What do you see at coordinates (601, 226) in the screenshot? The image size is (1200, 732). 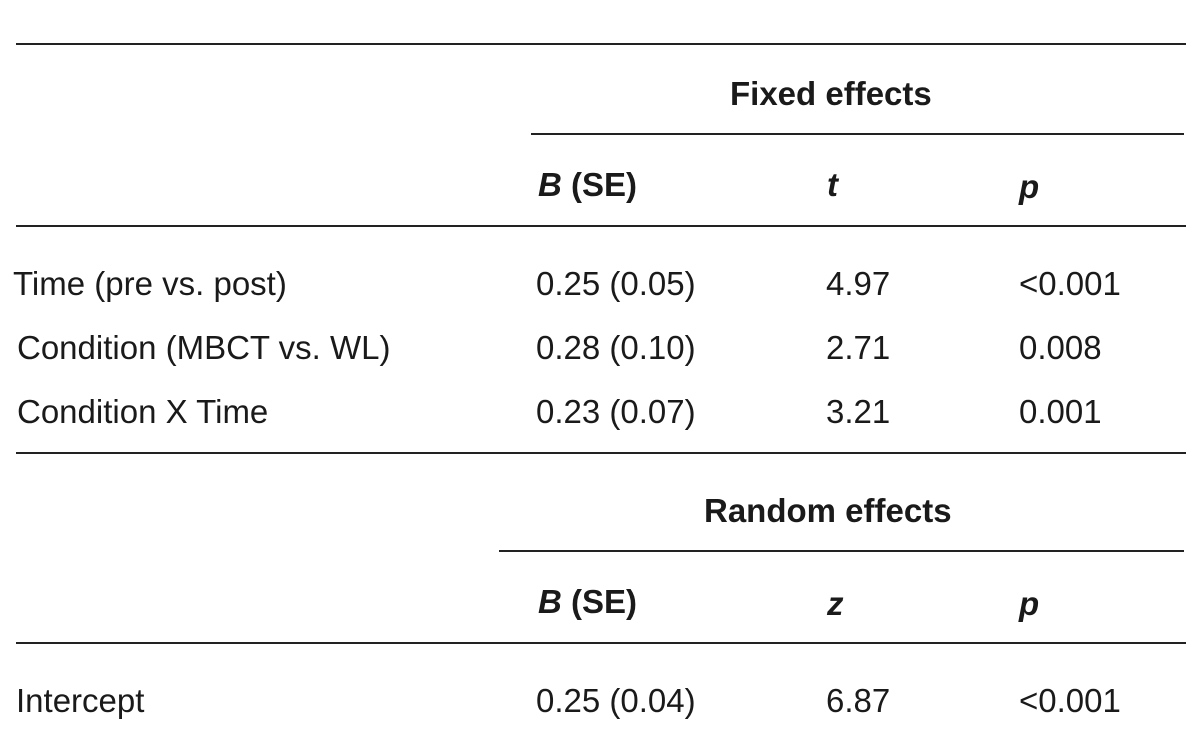 I see `fixed-header-rule` at bounding box center [601, 226].